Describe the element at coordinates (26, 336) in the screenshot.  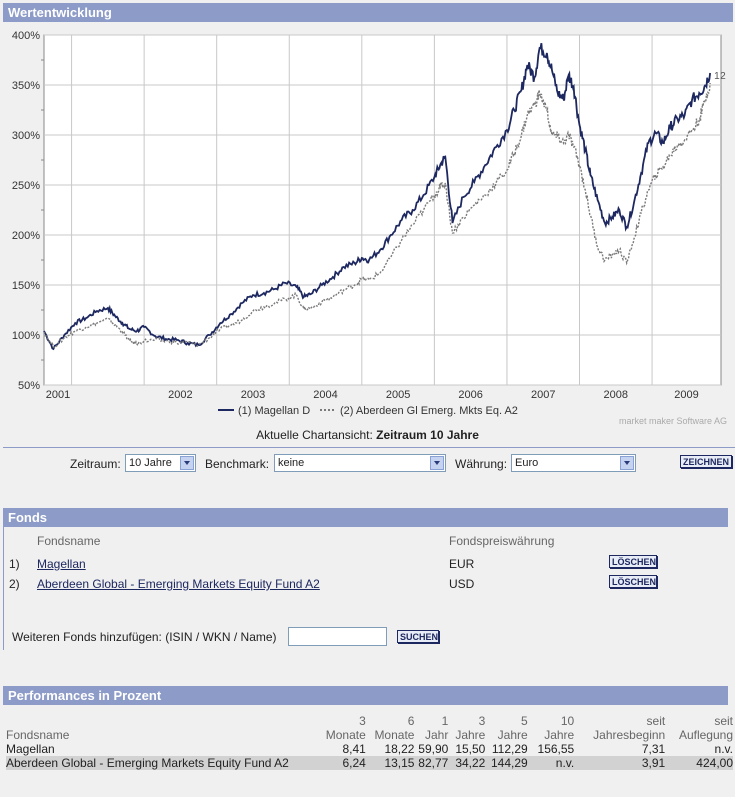
I see `y-tick-label: 100%` at that location.